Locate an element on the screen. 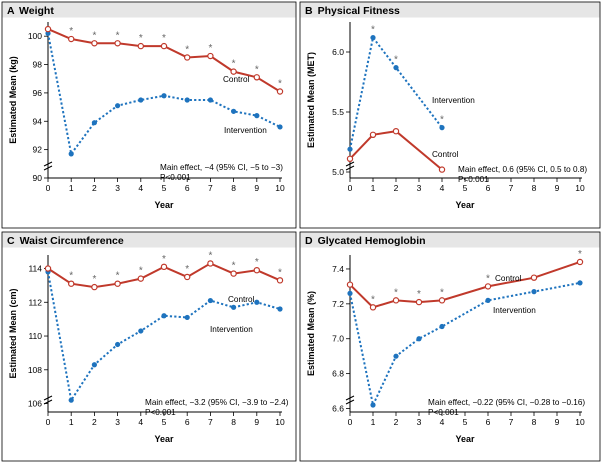 This screenshot has width=602, height=463. y-axis-title: Estimated Mean (kg) is located at coordinates (13, 100).